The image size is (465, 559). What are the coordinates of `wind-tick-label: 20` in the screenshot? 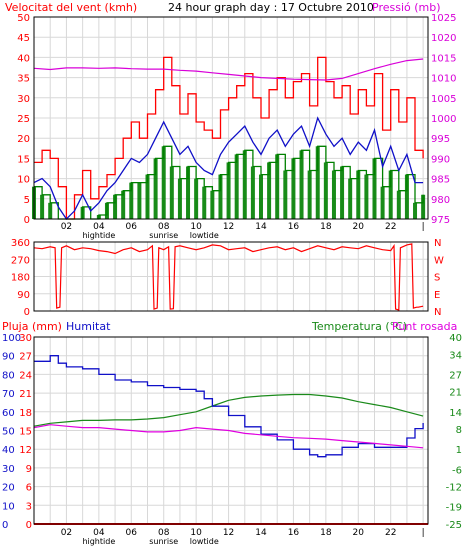 It's located at (23, 139).